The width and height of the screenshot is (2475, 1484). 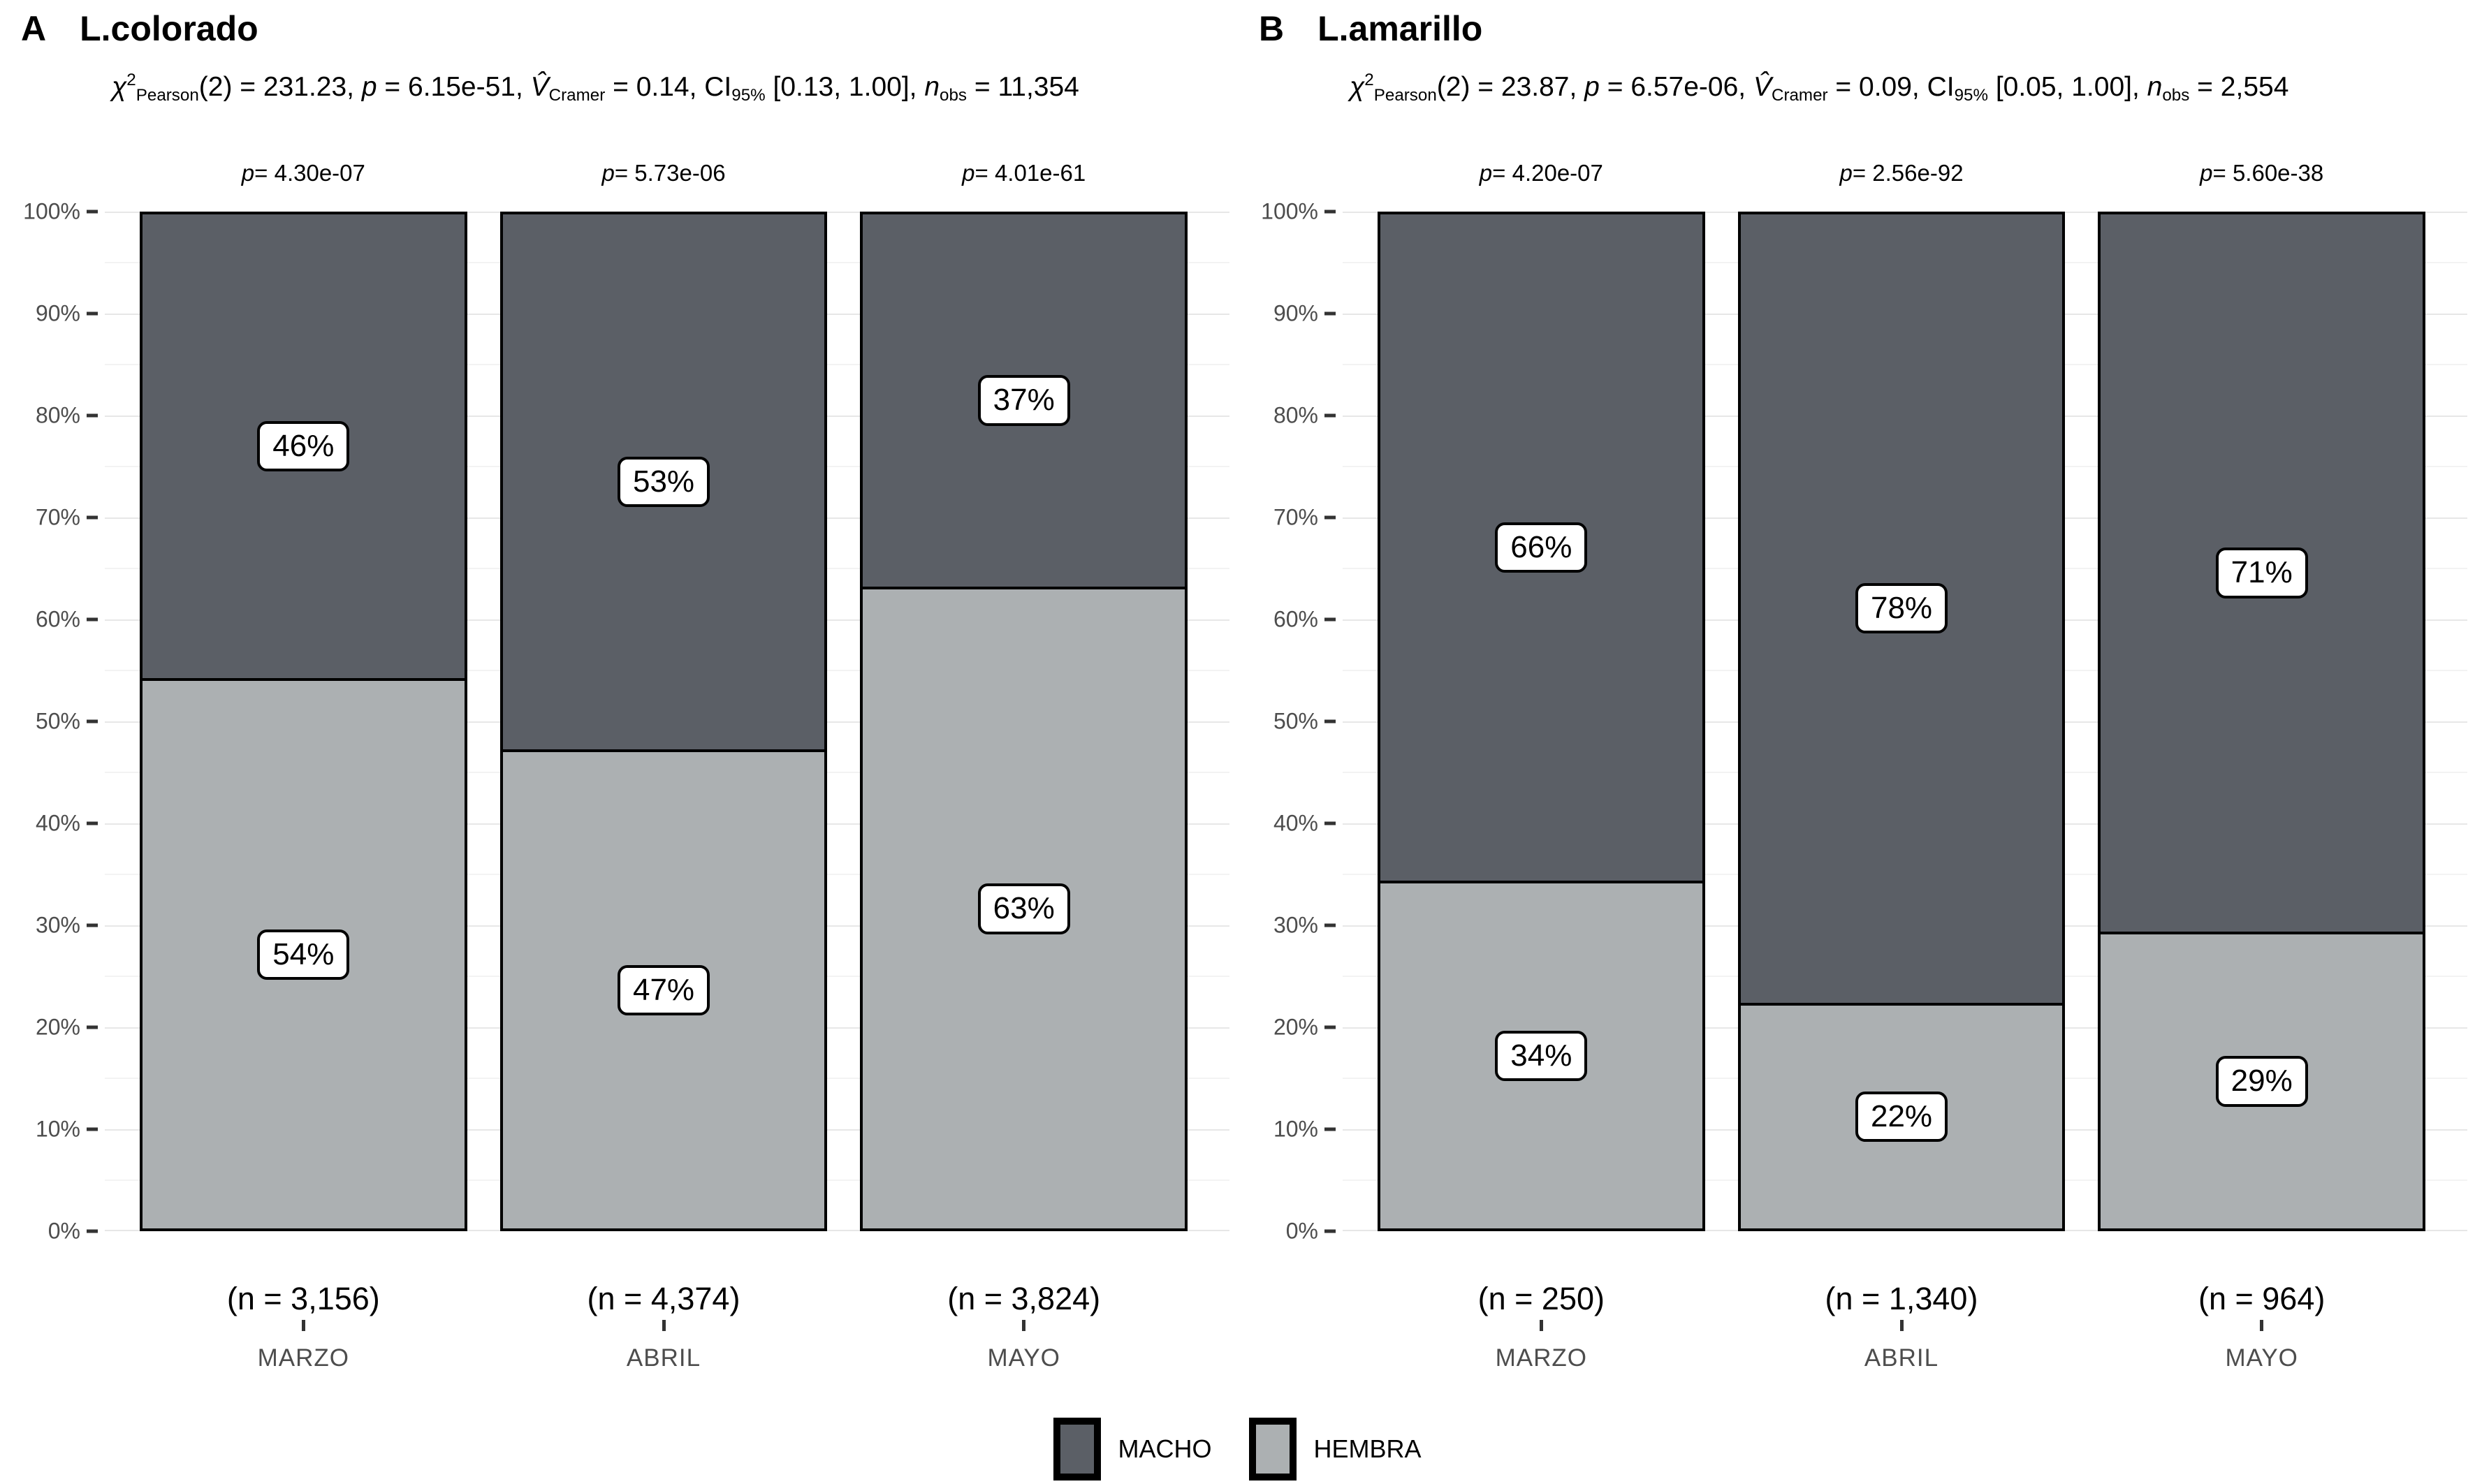 I want to click on p-value-annotation: p = 4.01e-61, so click(x=1024, y=173).